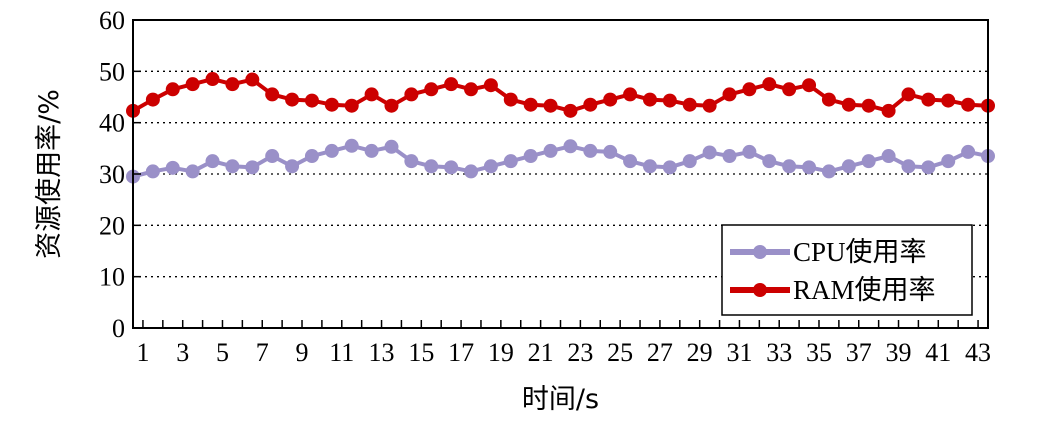  Describe the element at coordinates (49, 174) in the screenshot. I see `y-axis-title: 资源使用率/%` at that location.